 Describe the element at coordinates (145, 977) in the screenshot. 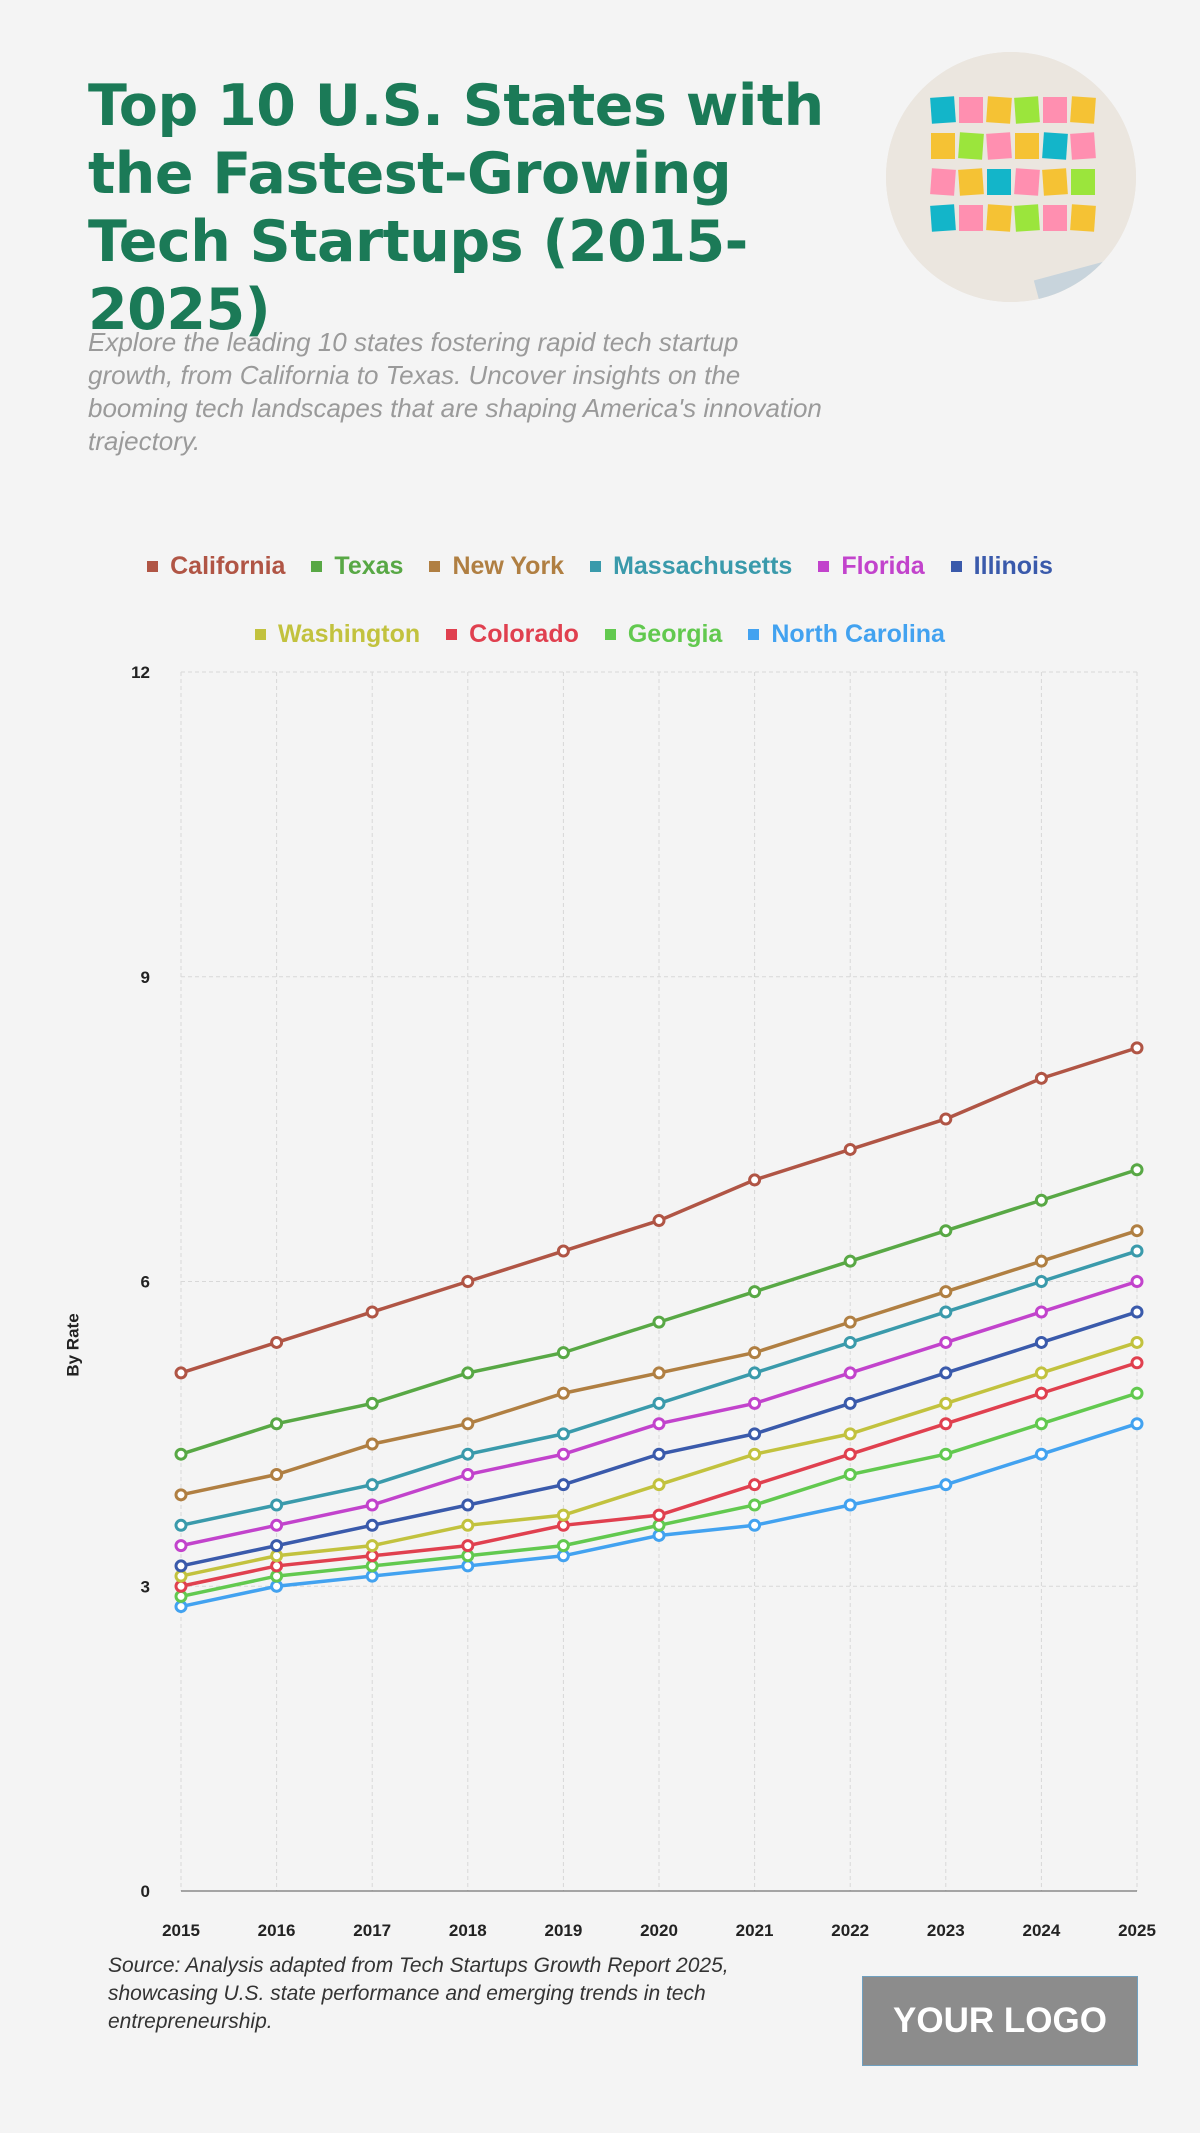

I see `y-tick-label: 9` at that location.